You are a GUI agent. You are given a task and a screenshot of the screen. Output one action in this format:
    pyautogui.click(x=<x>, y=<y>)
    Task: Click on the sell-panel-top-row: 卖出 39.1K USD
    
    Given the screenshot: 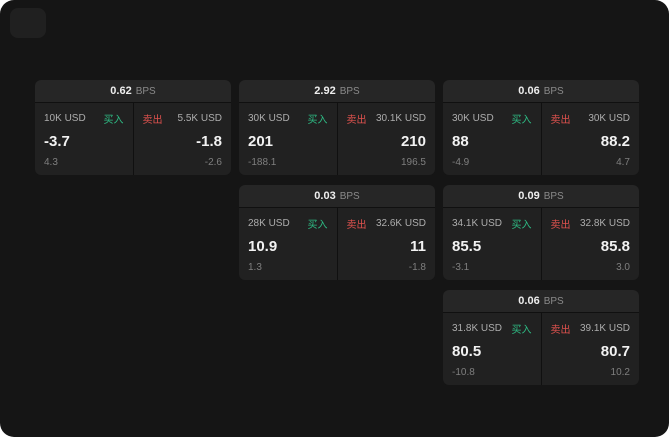 What is the action you would take?
    pyautogui.click(x=591, y=328)
    